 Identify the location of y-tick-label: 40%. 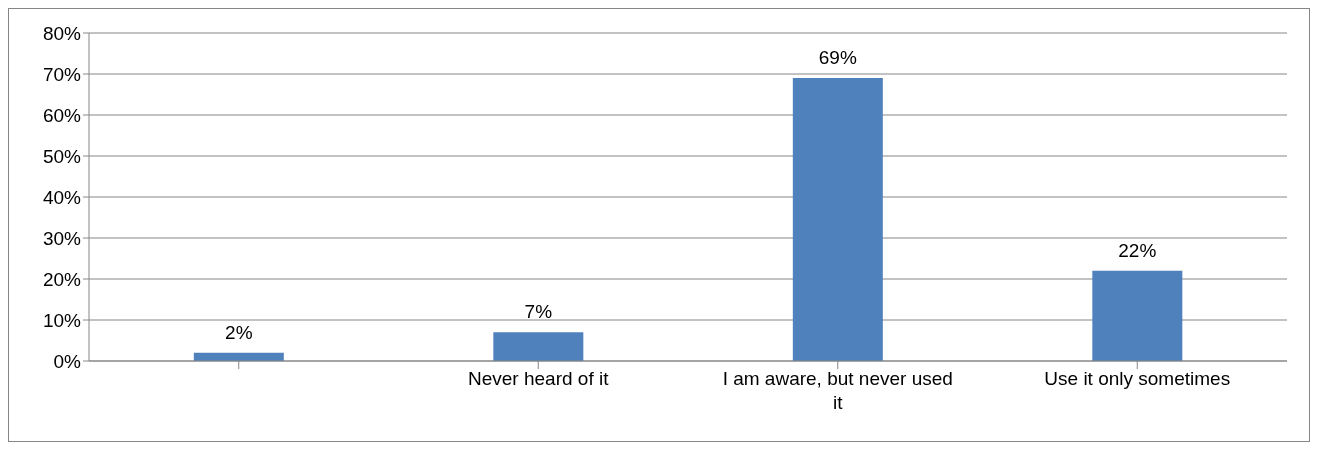
(62, 197).